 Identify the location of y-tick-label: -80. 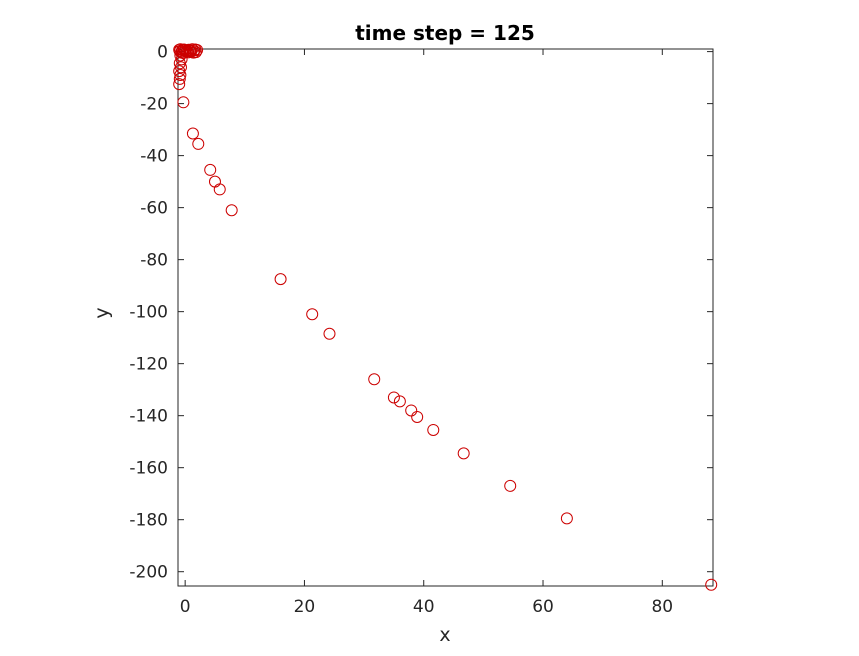
(154, 261).